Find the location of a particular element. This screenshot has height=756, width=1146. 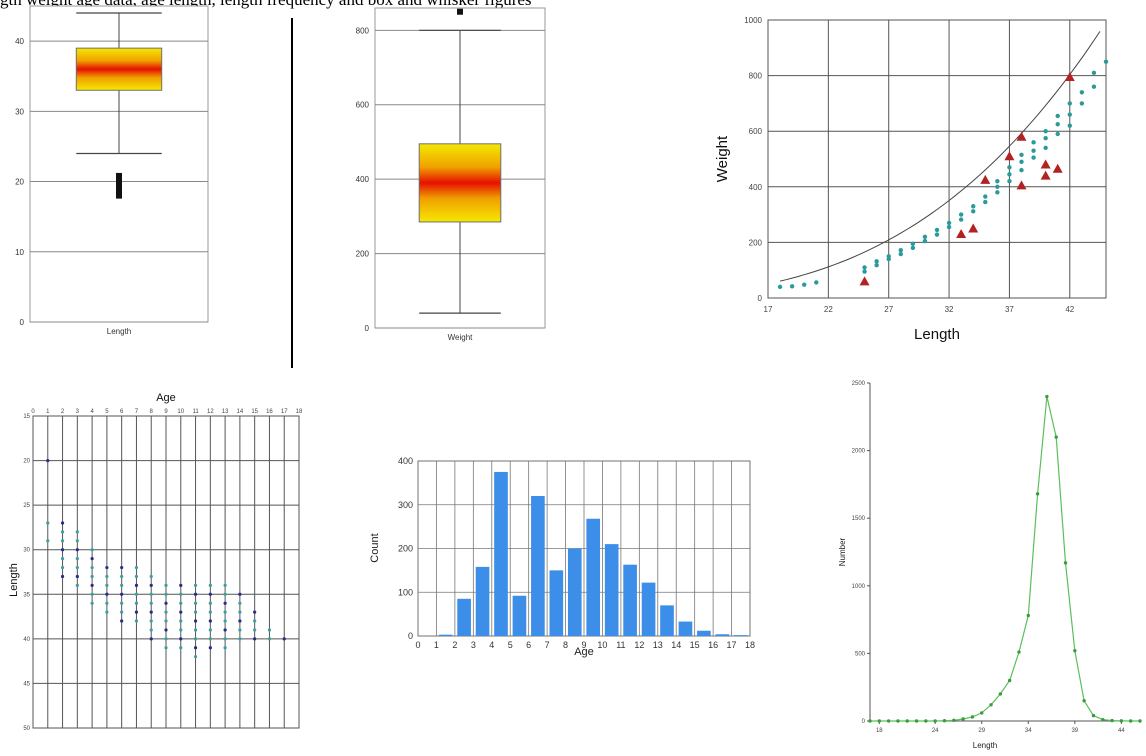

y-tick-label: 30 is located at coordinates (19, 111).